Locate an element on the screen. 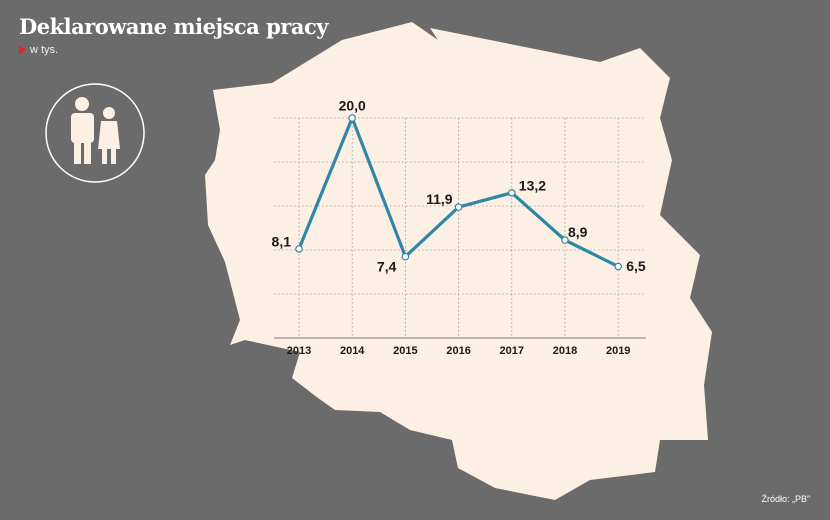  data-label: 11,9 is located at coordinates (439, 199).